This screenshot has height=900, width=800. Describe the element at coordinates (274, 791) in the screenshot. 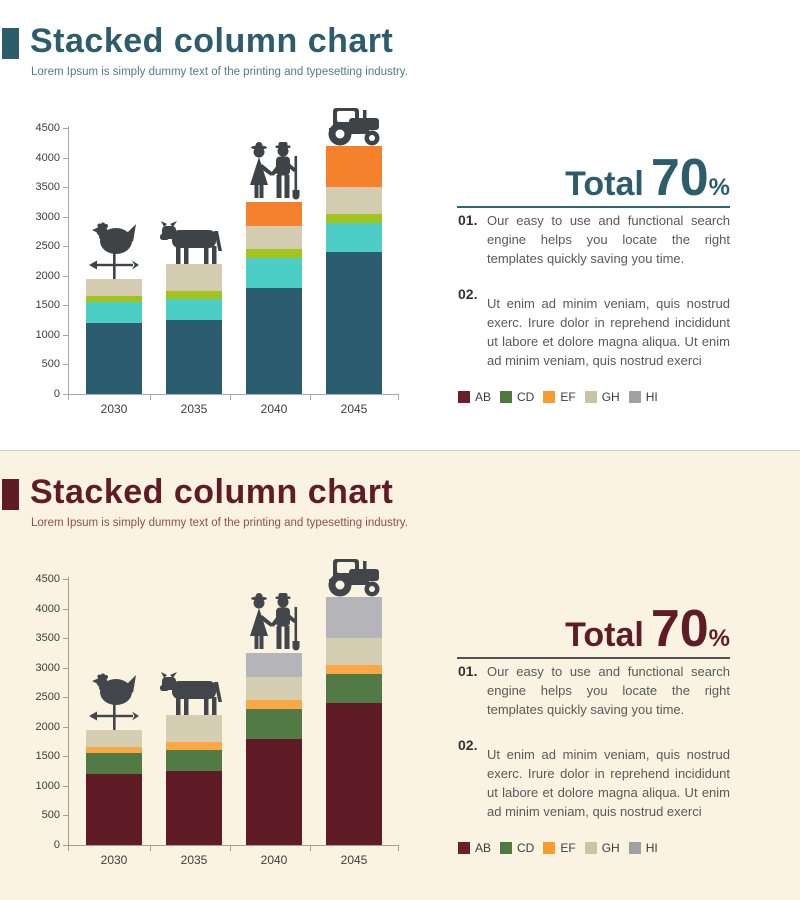

I see `segment-AB-2040` at that location.